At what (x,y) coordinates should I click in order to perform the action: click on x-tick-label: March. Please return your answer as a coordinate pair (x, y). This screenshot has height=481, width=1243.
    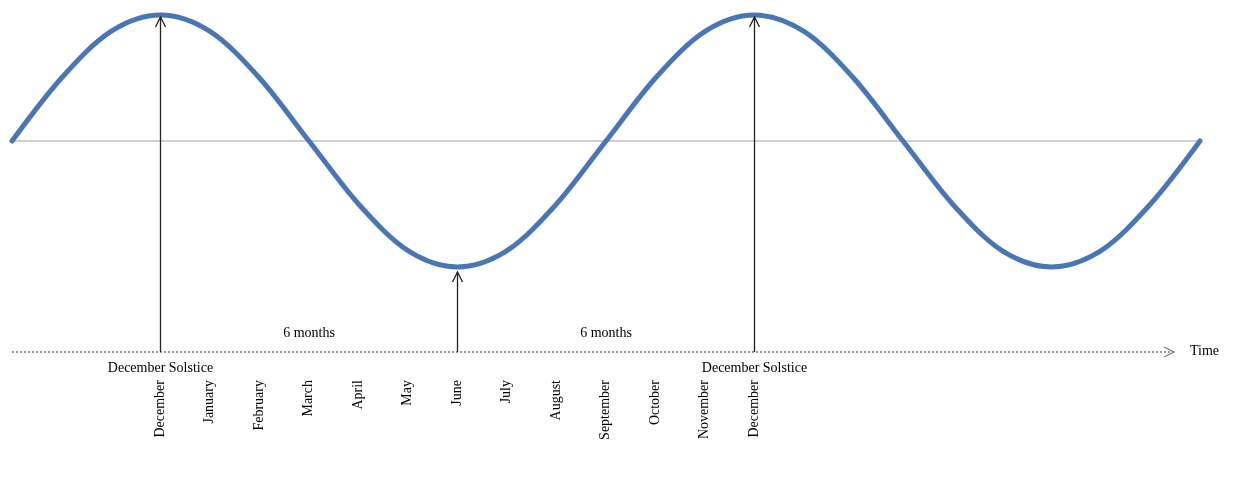
    Looking at the image, I should click on (308, 398).